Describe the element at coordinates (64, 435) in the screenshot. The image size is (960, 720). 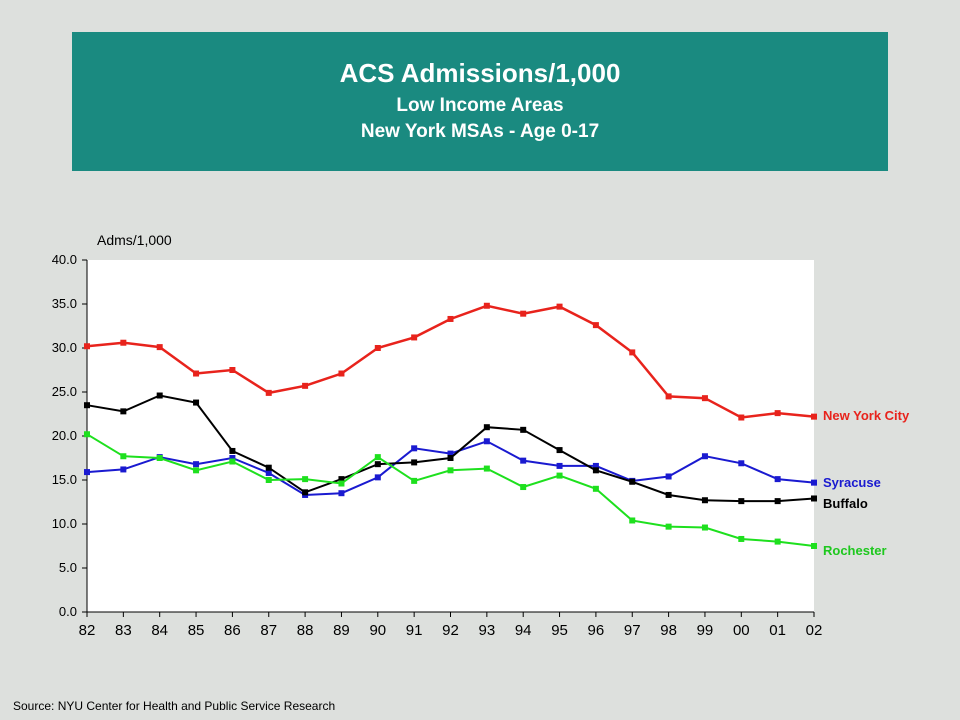
I see `y-tick-label: 20.0` at that location.